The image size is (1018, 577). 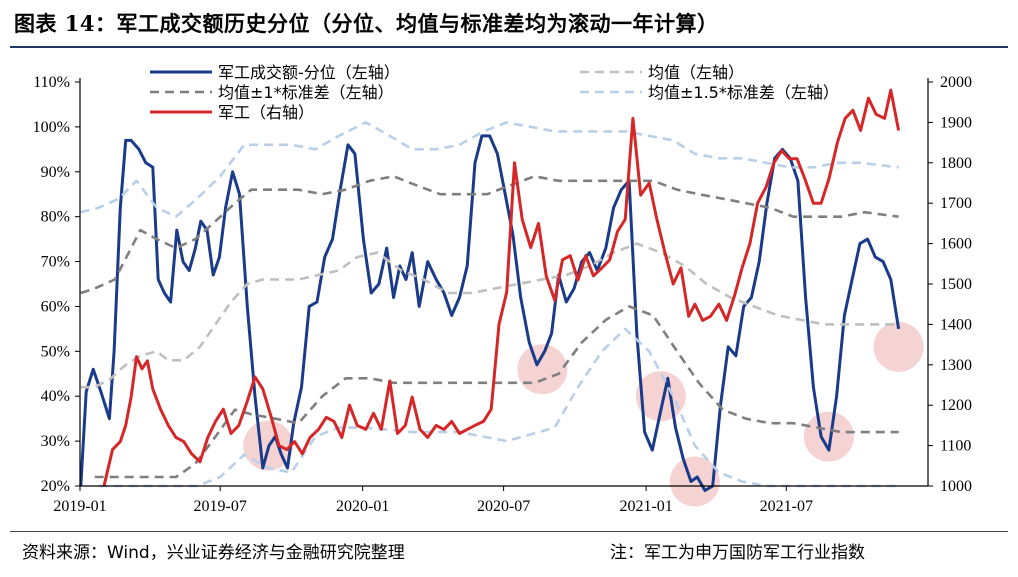 I want to click on left-tick-label: 60%, so click(x=55, y=306).